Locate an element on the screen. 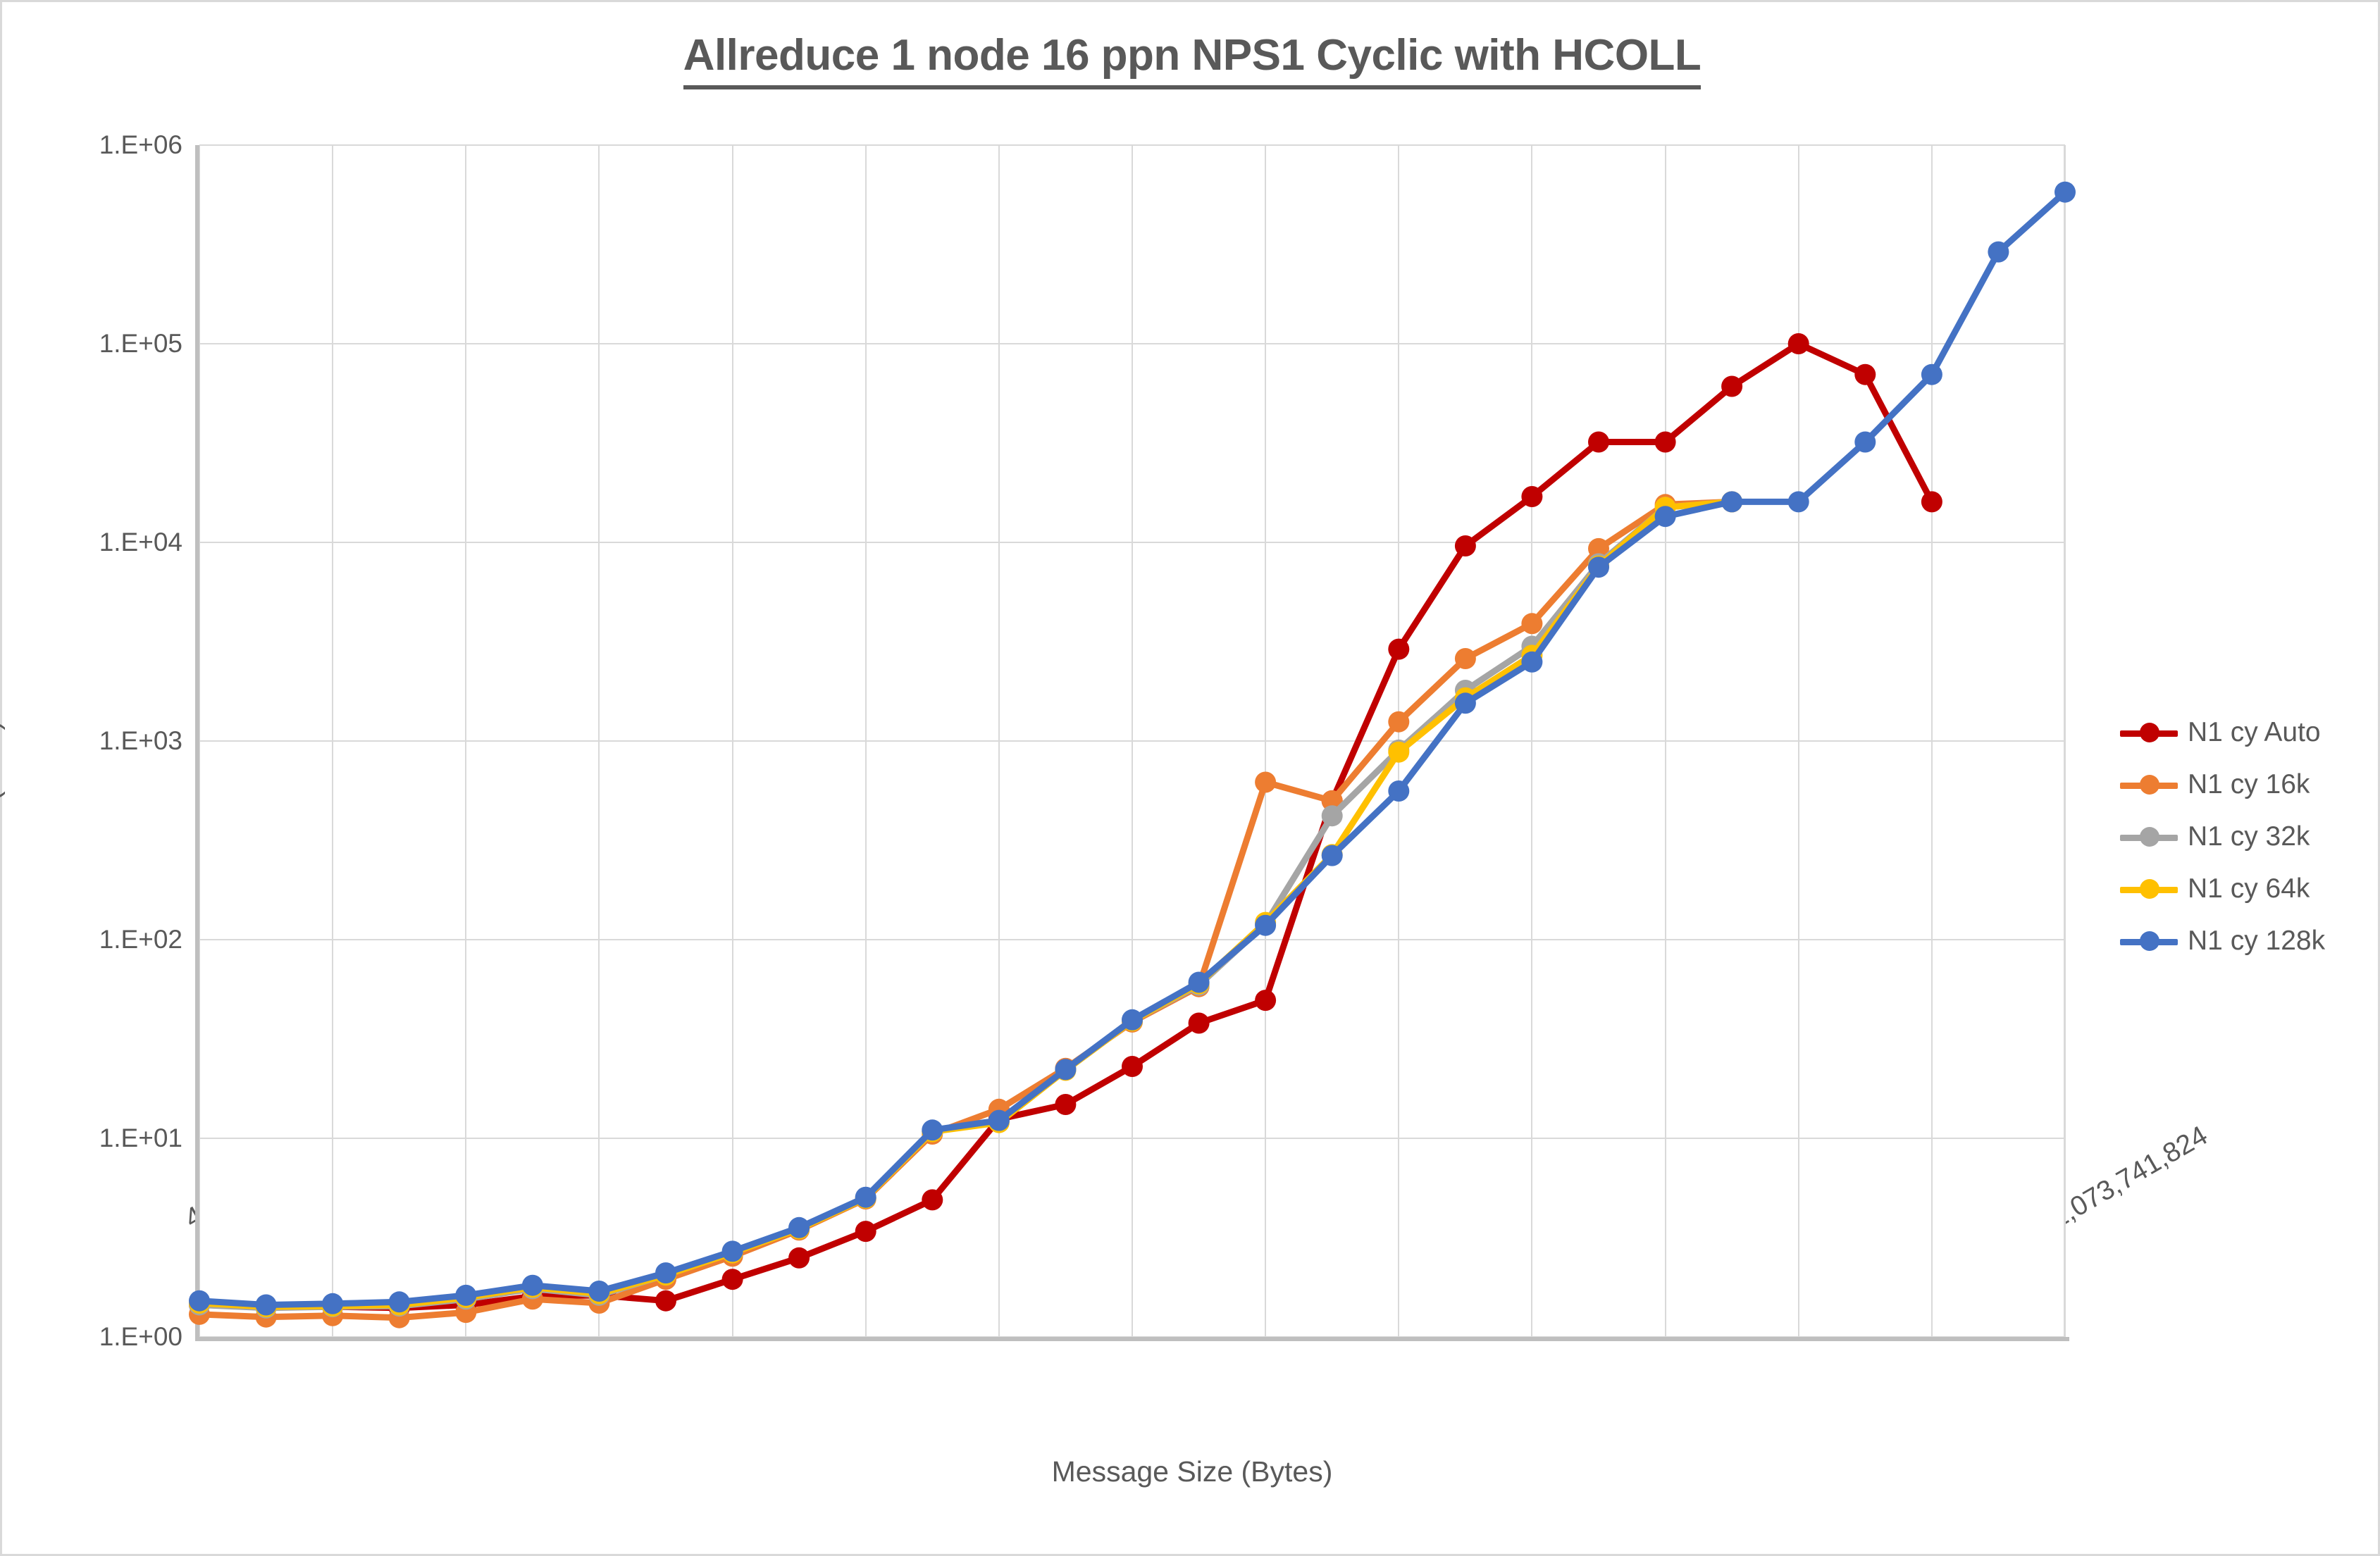  y-tick-label: 1.E+03 is located at coordinates (140, 740).